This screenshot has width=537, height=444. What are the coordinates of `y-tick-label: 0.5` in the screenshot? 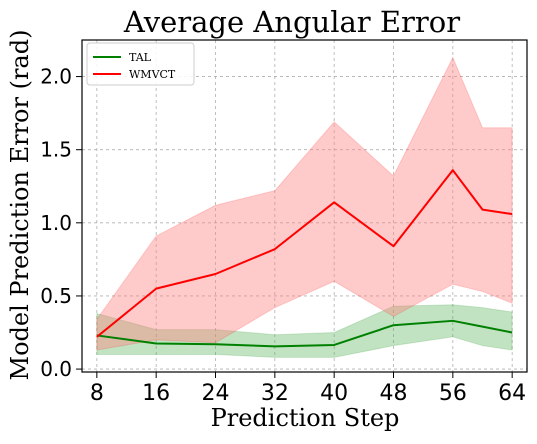 It's located at (56, 296).